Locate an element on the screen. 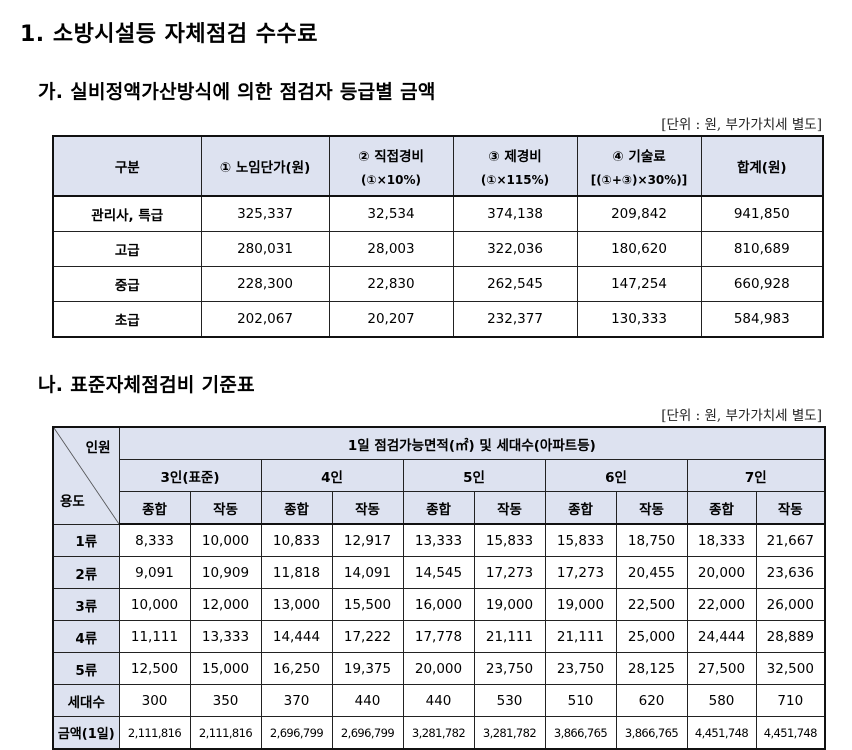  row-grade: 초급 is located at coordinates (127, 319).